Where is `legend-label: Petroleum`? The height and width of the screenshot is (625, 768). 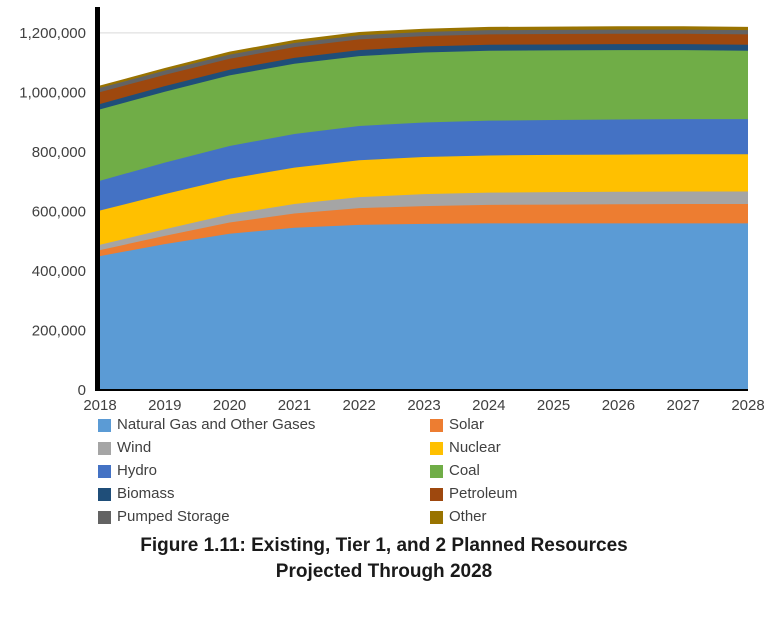
legend-label: Petroleum is located at coordinates (483, 493).